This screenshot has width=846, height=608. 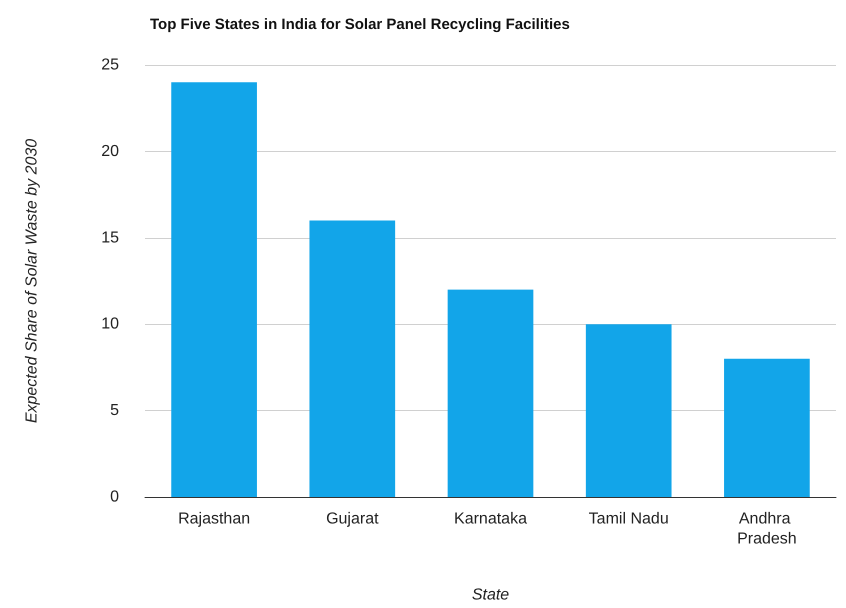 I want to click on x-axis-title: State, so click(x=491, y=595).